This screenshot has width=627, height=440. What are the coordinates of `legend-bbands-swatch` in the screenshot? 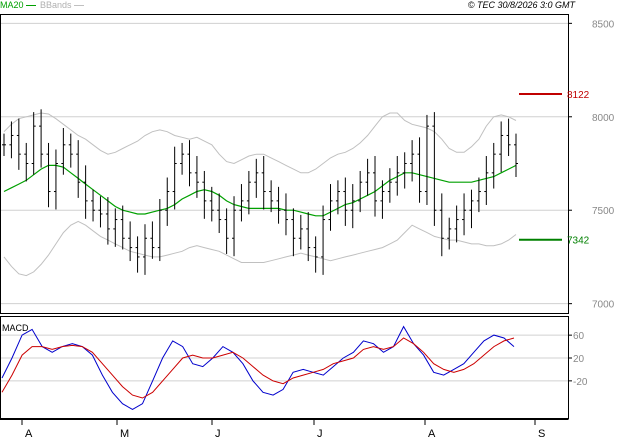 It's located at (78, 6).